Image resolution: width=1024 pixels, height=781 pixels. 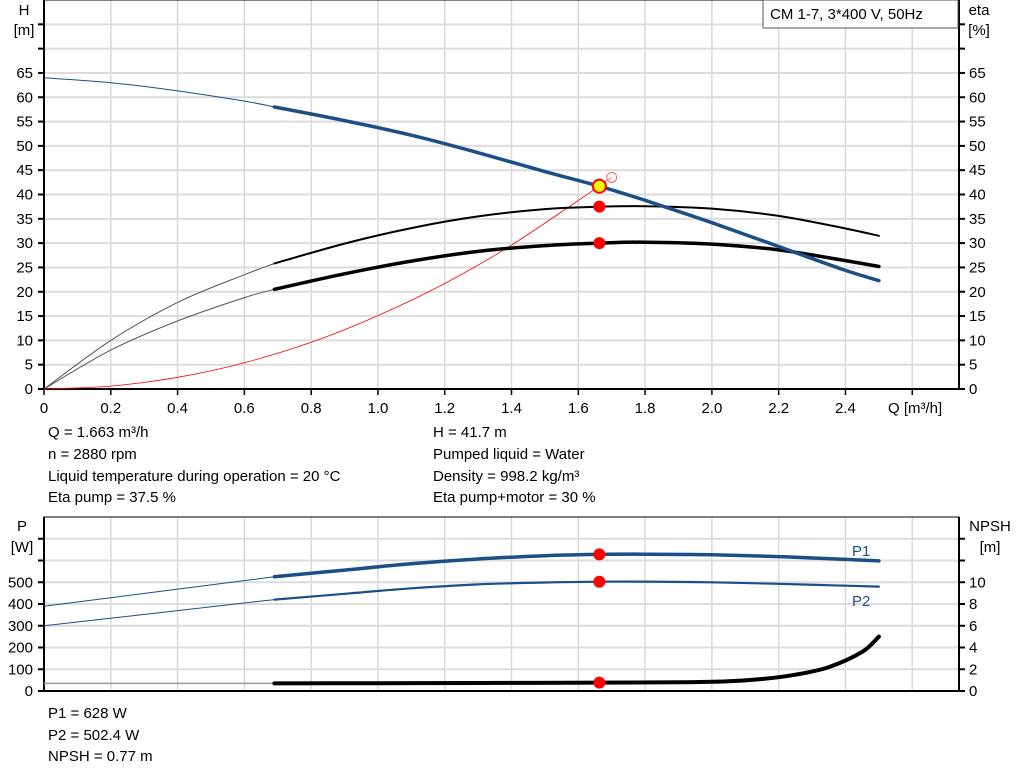 I want to click on y-tick-label-left: 10, so click(x=24, y=340).